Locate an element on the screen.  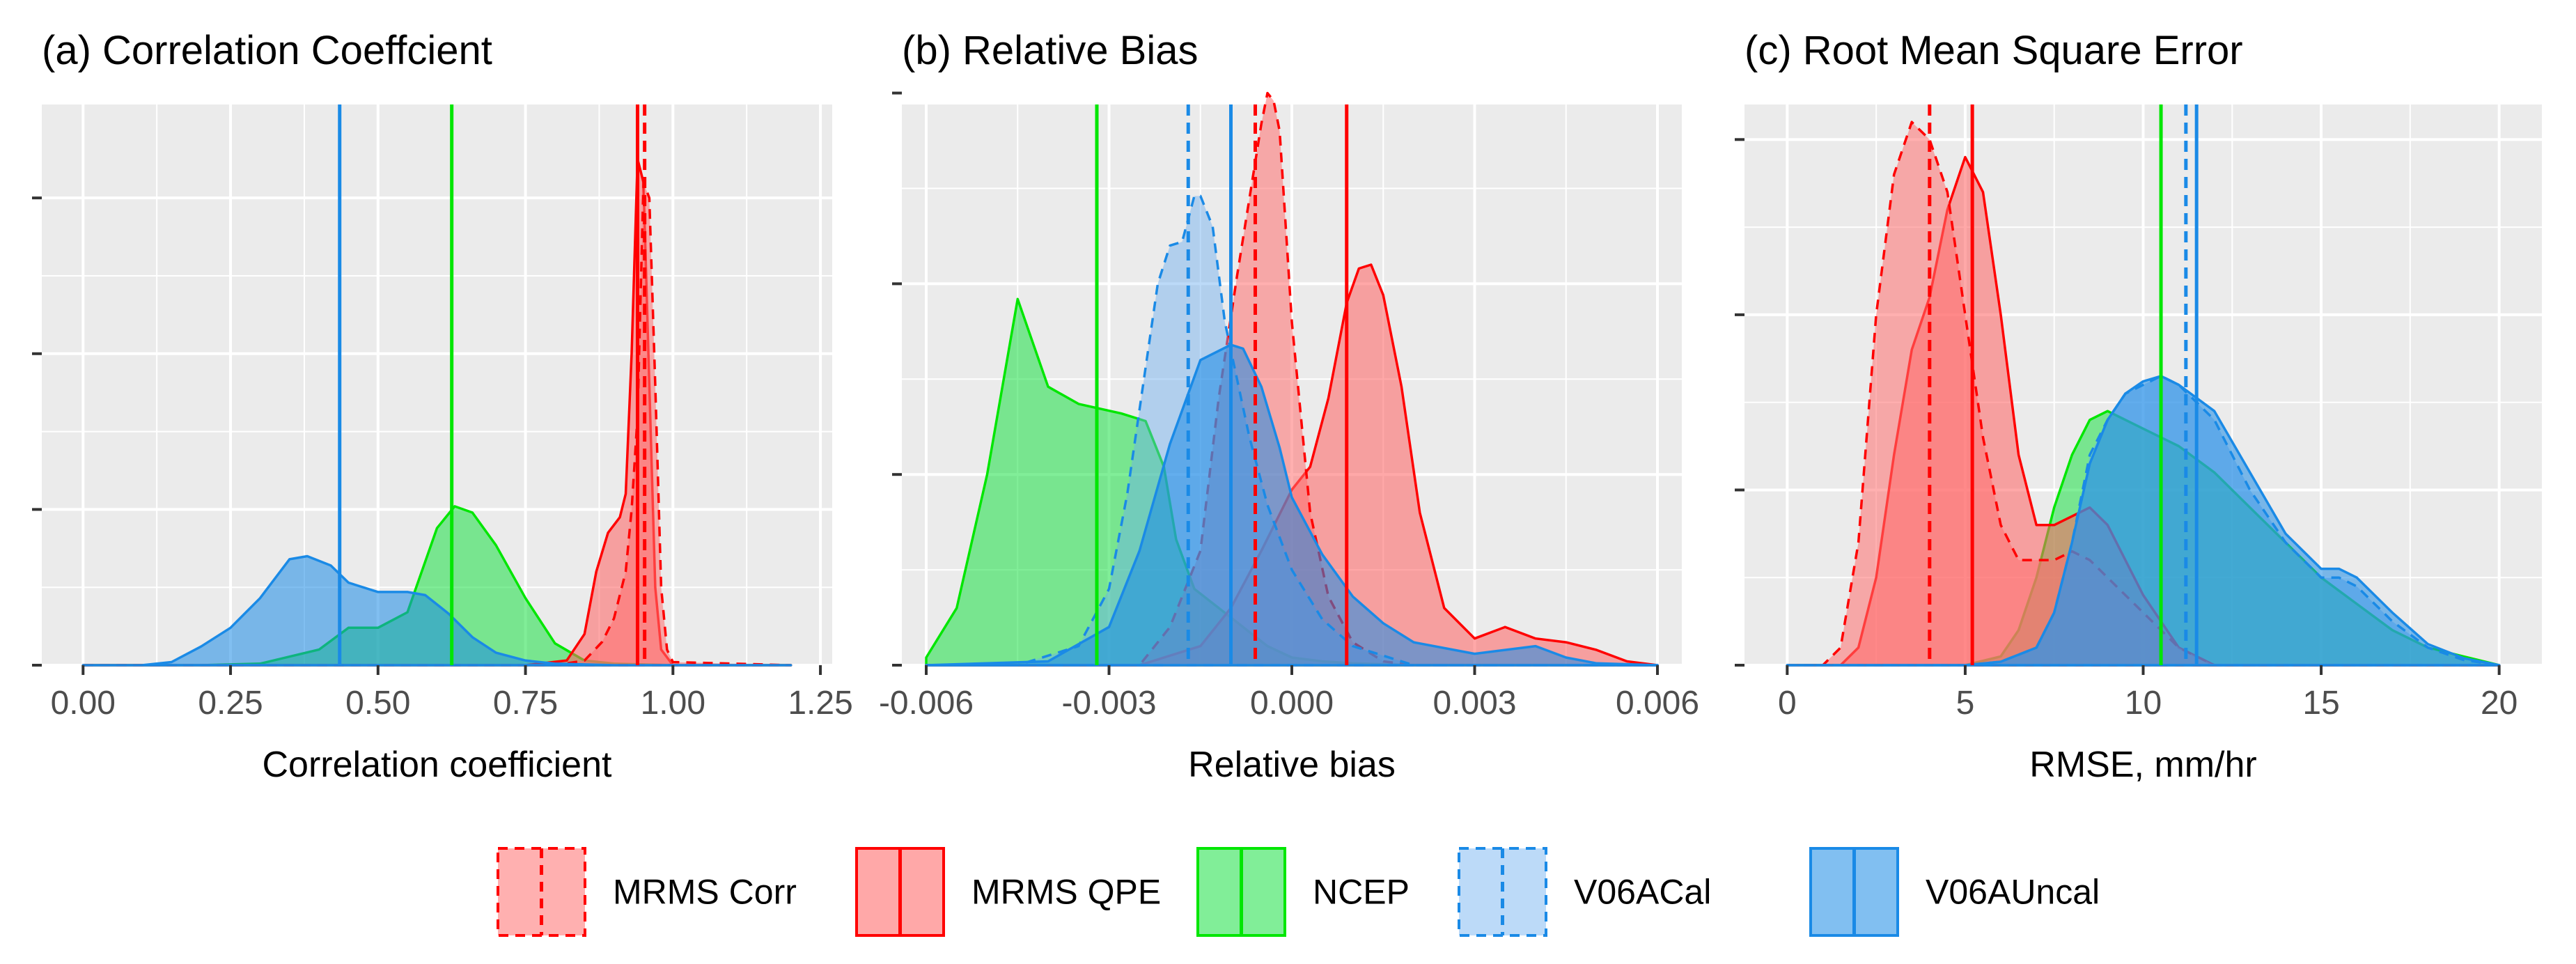
x-tick-label: 0.25 is located at coordinates (230, 703).